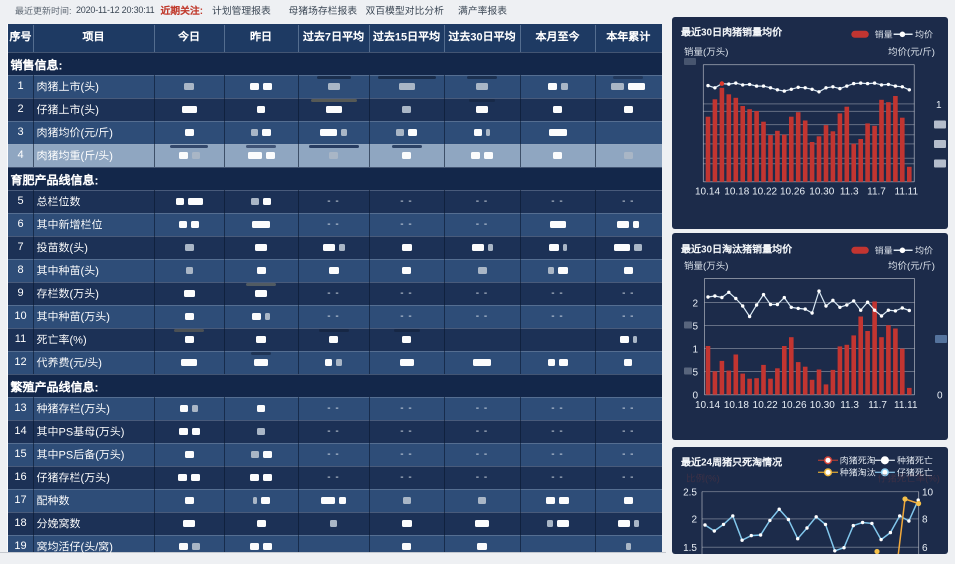  What do you see at coordinates (928, 492) in the screenshot?
I see `svg-text: 10` at bounding box center [928, 492].